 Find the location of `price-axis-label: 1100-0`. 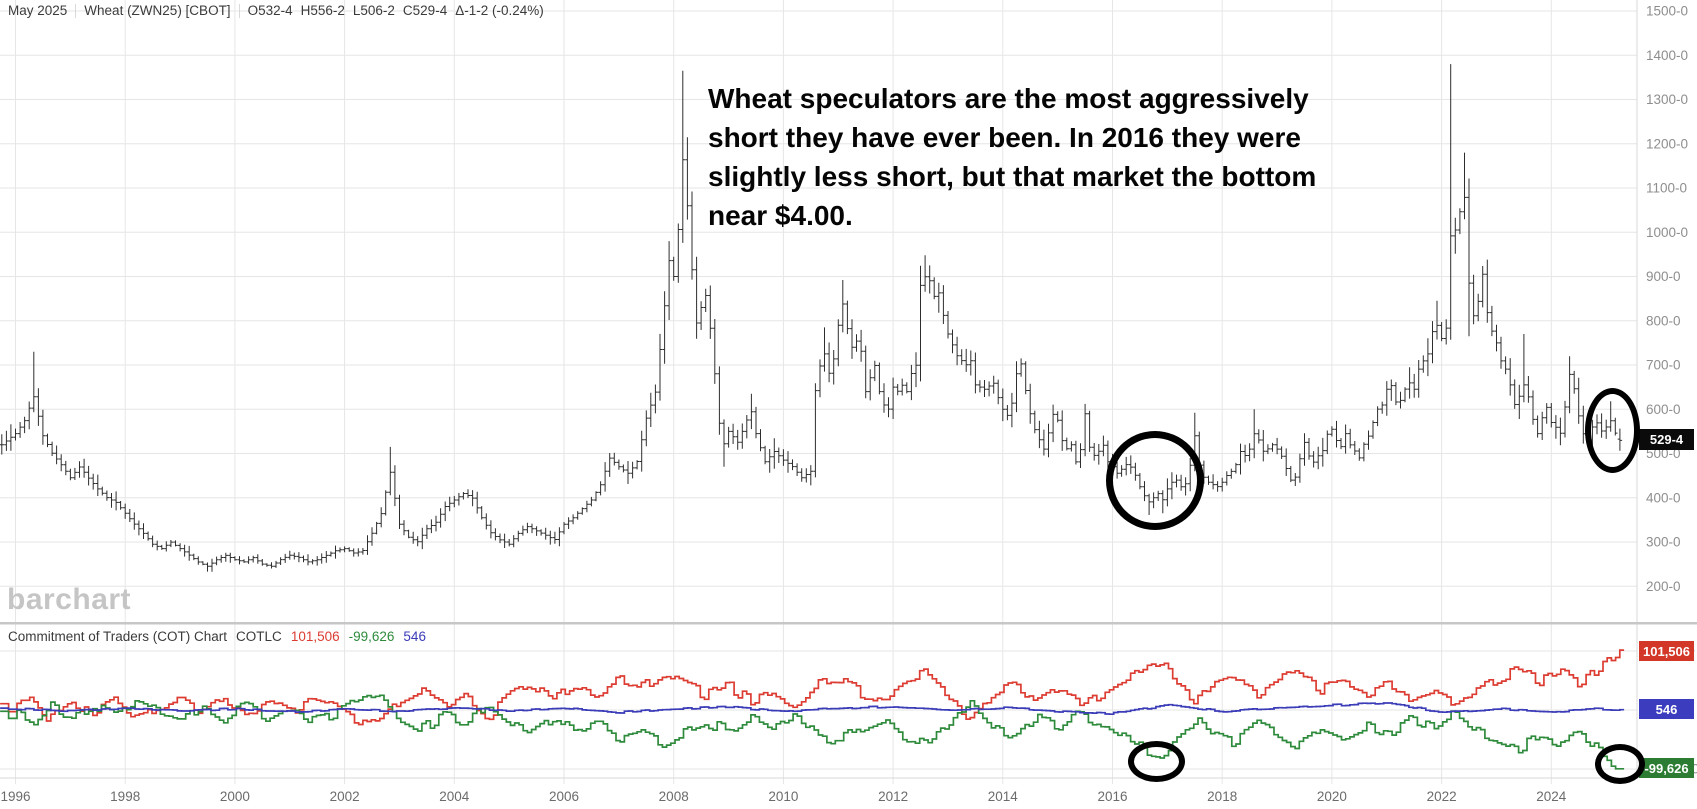

price-axis-label: 1100-0 is located at coordinates (1666, 188).